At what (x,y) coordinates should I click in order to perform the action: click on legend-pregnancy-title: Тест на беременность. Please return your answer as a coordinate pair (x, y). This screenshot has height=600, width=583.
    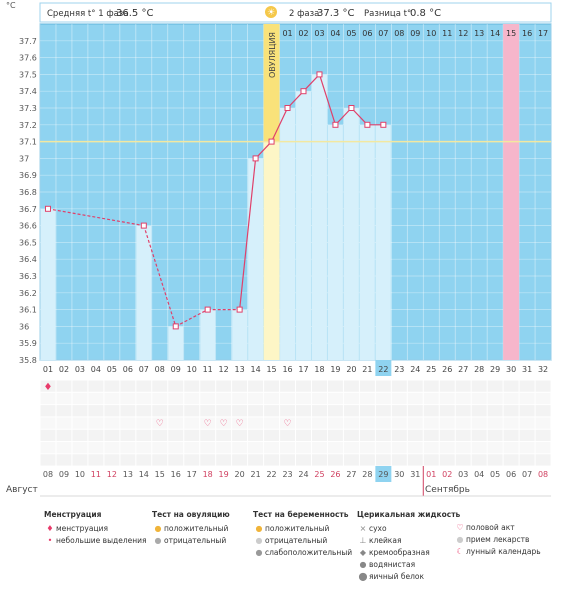
    Looking at the image, I should click on (301, 514).